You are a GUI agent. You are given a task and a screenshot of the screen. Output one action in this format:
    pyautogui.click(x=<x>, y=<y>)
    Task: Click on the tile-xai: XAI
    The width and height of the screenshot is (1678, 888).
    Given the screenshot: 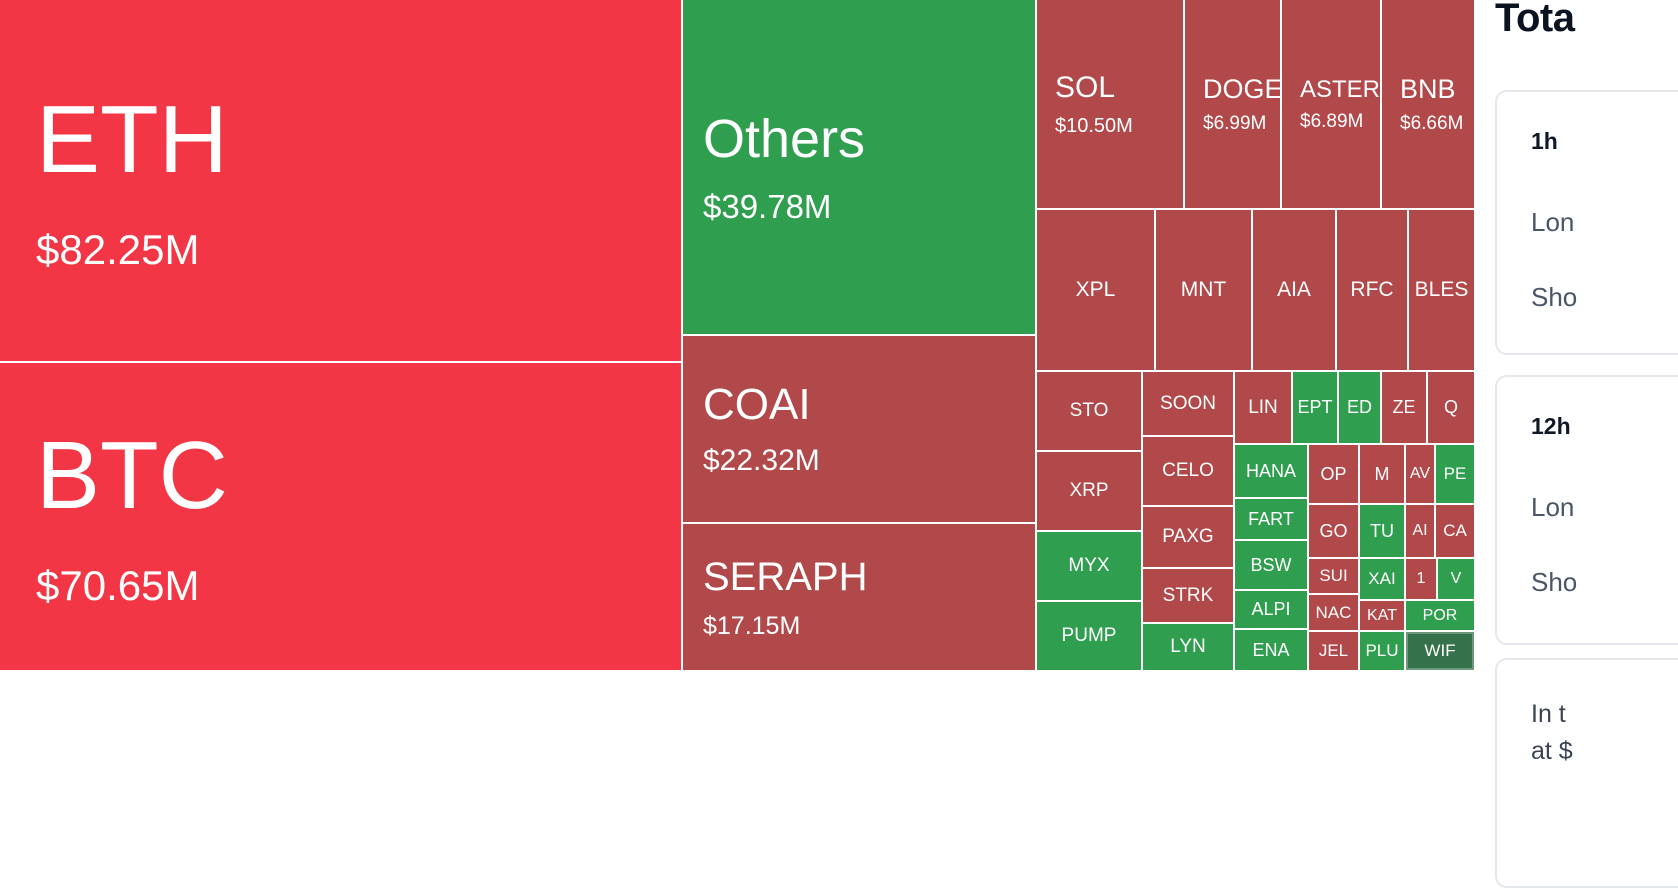 What is the action you would take?
    pyautogui.click(x=1382, y=579)
    